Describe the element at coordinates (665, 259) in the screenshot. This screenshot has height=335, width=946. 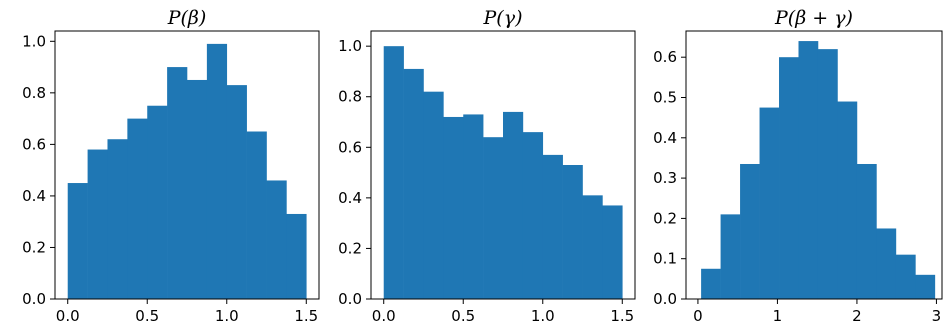
I see `y-tick-label: 0.1` at that location.